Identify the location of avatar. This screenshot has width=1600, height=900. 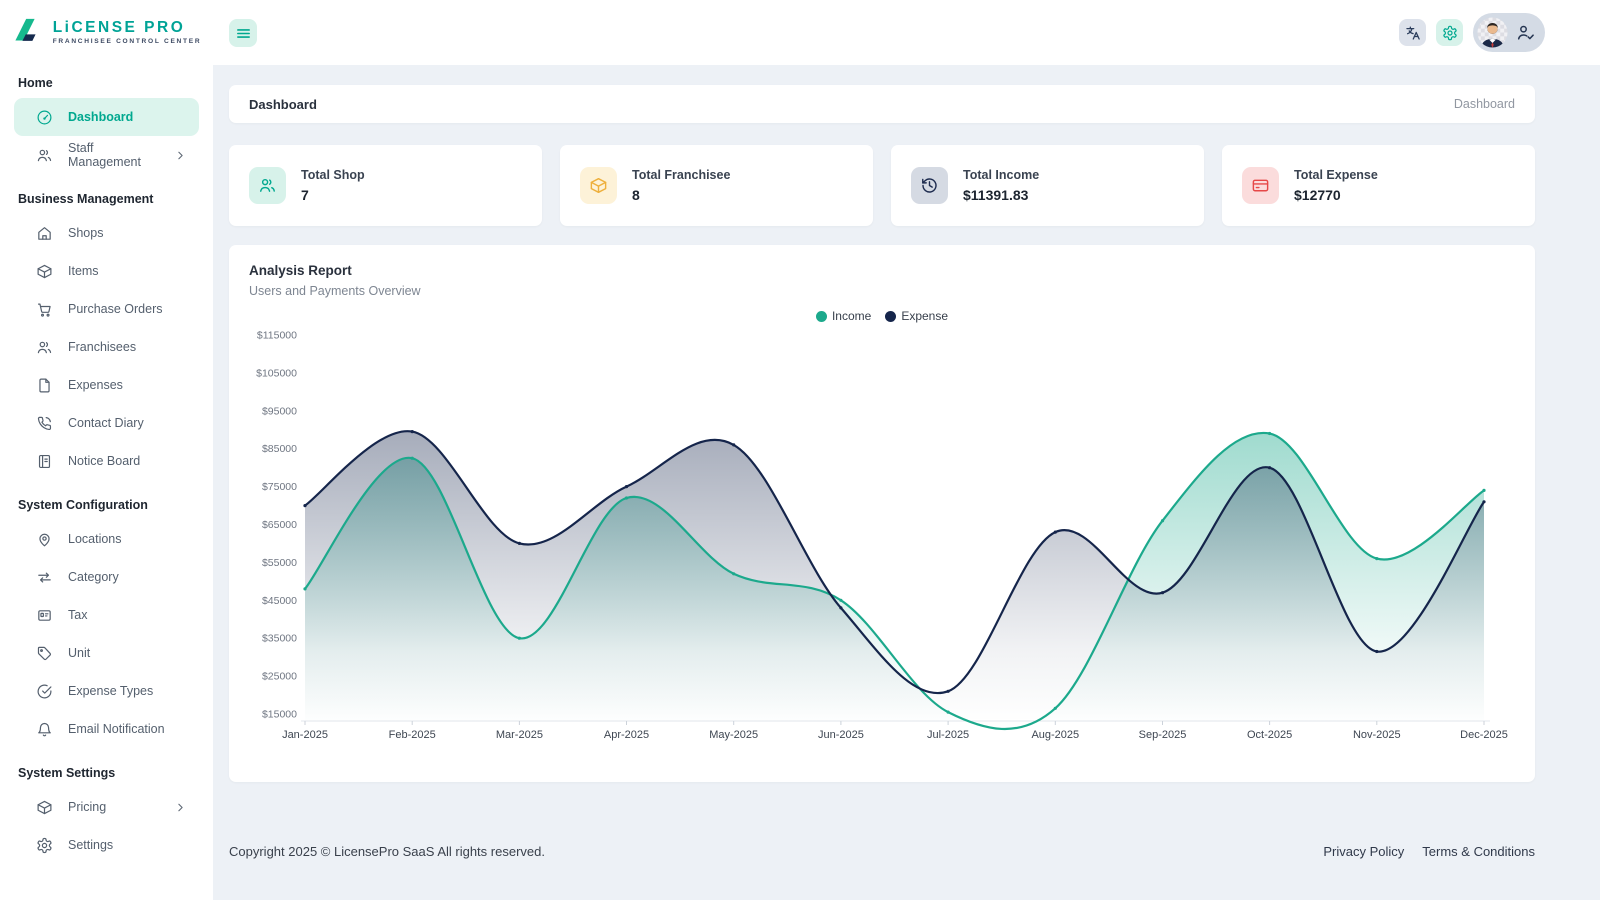
(1492, 32).